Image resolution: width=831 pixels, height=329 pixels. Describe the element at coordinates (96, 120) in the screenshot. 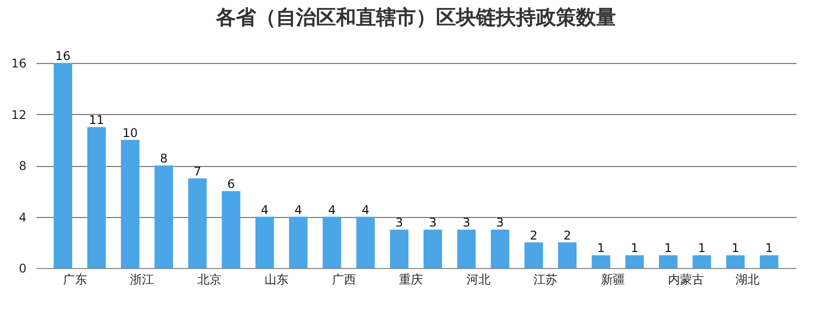

I see `data-label: 11` at that location.